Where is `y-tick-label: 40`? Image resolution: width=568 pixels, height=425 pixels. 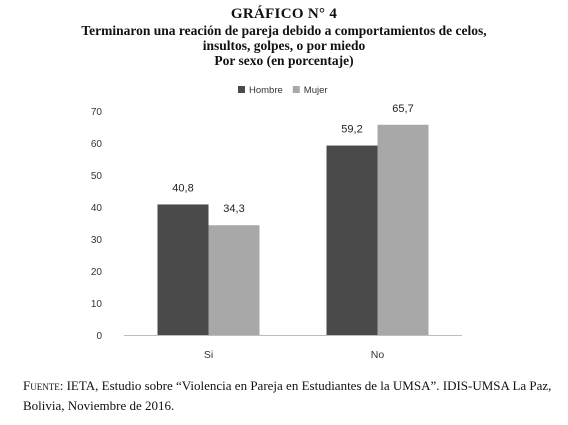 y-tick-label: 40 is located at coordinates (97, 208).